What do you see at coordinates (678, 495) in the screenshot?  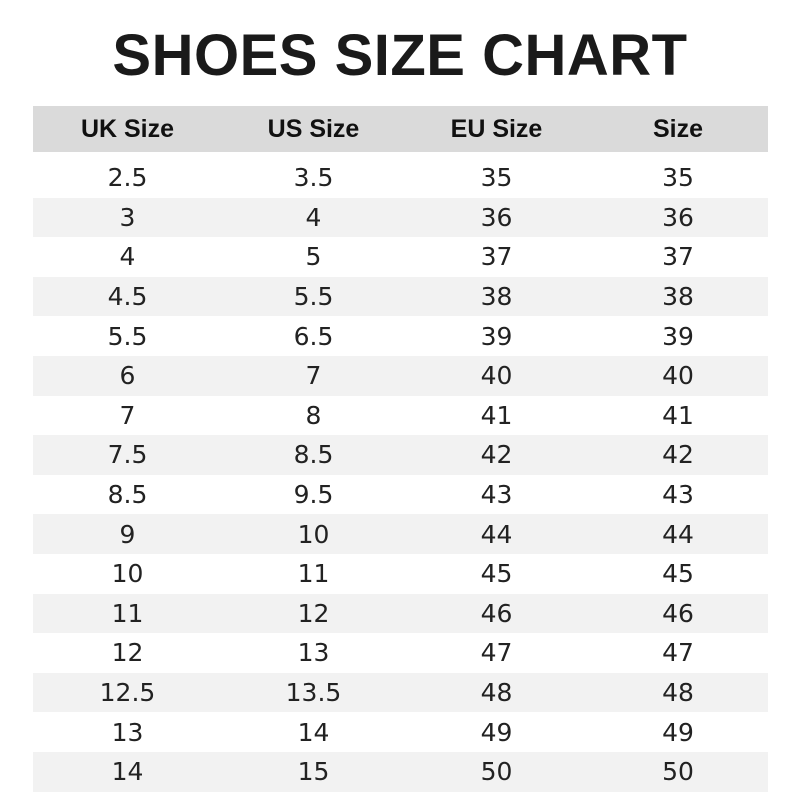 I see `size-cell: 43` at bounding box center [678, 495].